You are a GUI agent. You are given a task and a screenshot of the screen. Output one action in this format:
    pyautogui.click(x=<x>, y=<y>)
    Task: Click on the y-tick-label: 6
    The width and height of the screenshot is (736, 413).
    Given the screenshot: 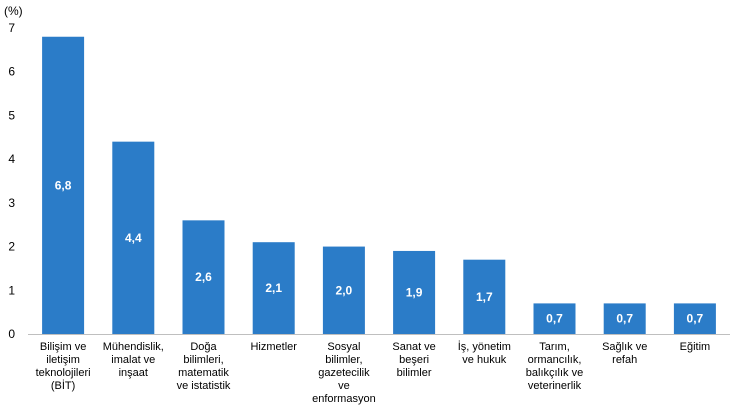 What is the action you would take?
    pyautogui.click(x=11, y=72)
    